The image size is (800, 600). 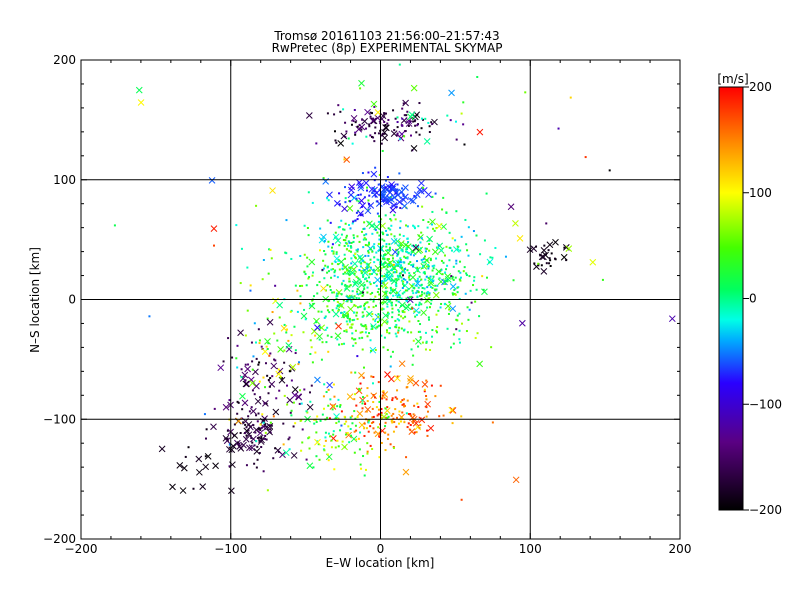 What do you see at coordinates (59, 419) in the screenshot?
I see `y-tick-label: −100` at bounding box center [59, 419].